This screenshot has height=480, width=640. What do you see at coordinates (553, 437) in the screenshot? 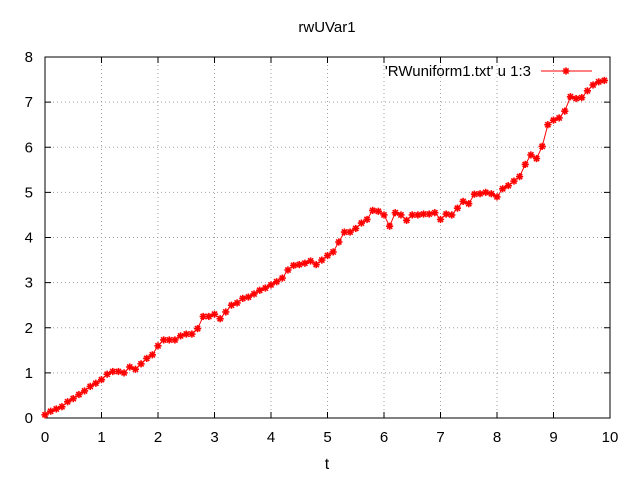
I see `x-tick-label: 9` at bounding box center [553, 437].